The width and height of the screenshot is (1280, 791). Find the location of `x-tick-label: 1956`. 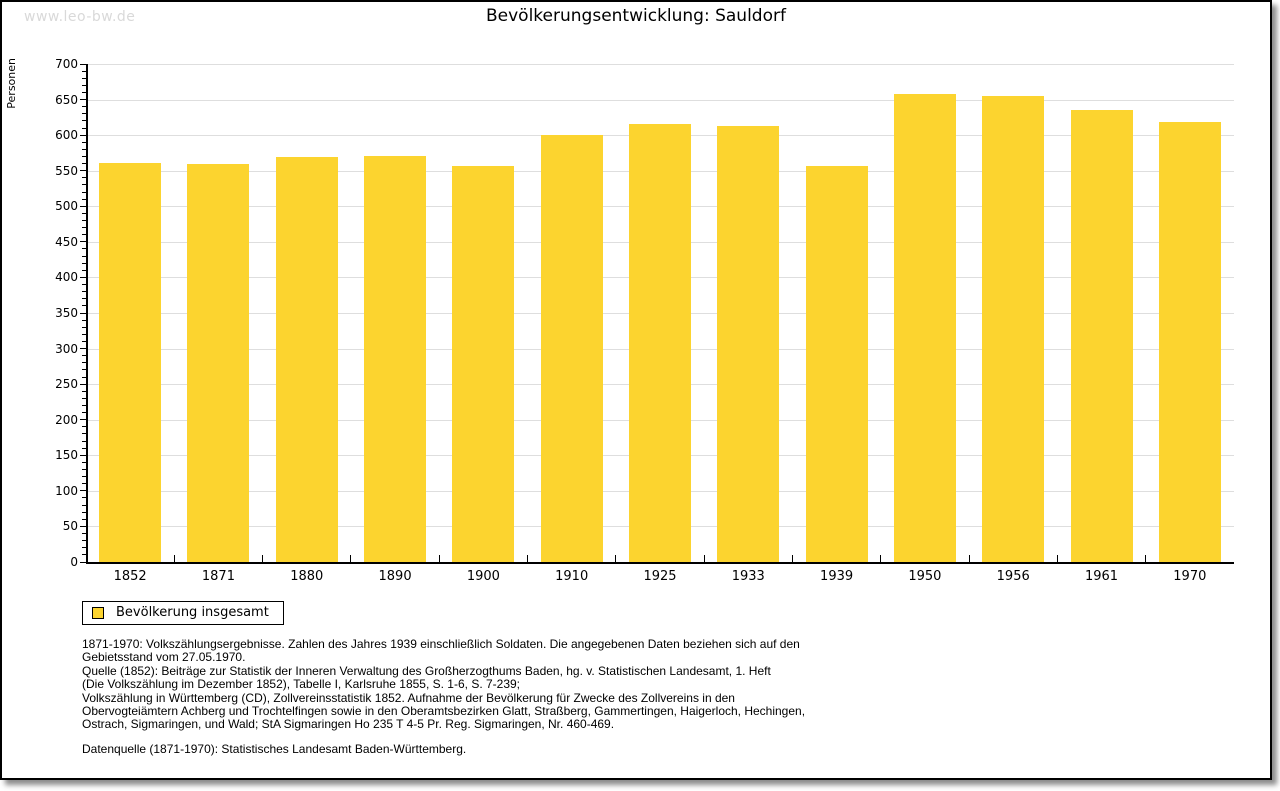

x-tick-label: 1956 is located at coordinates (1013, 576).